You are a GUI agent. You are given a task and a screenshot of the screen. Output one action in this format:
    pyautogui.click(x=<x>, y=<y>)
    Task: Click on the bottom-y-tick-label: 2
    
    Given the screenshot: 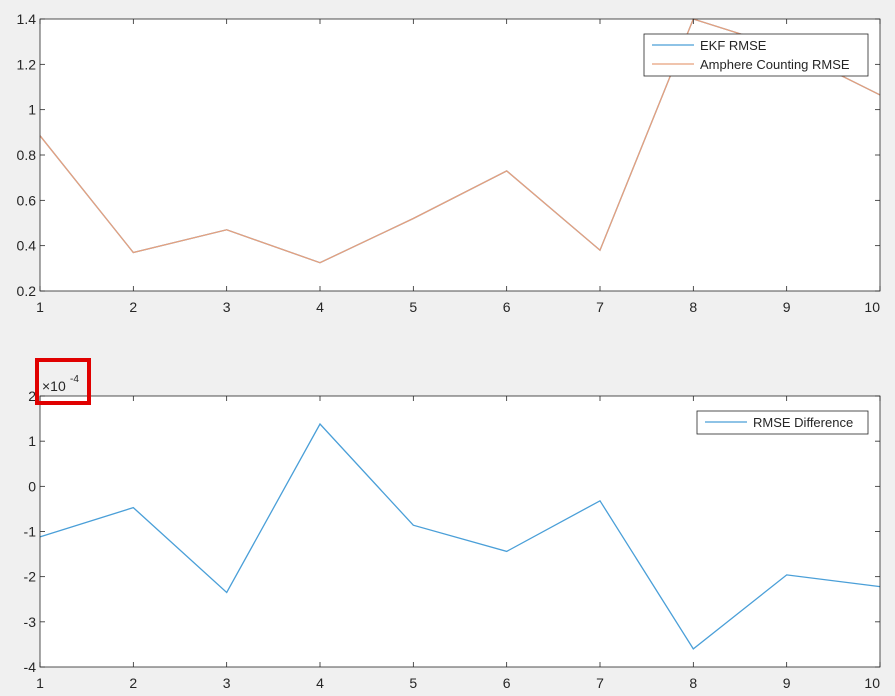 What is the action you would take?
    pyautogui.click(x=32, y=396)
    